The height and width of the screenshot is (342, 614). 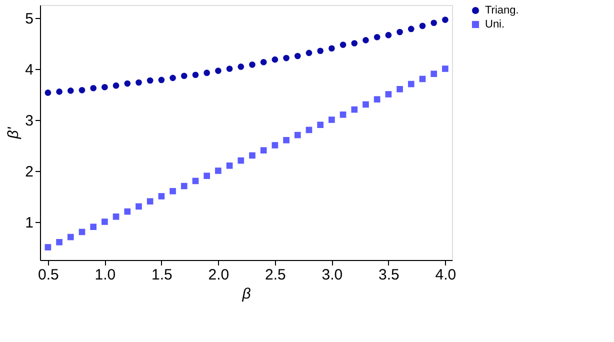 What do you see at coordinates (29, 121) in the screenshot?
I see `y-tick-label: 3` at bounding box center [29, 121].